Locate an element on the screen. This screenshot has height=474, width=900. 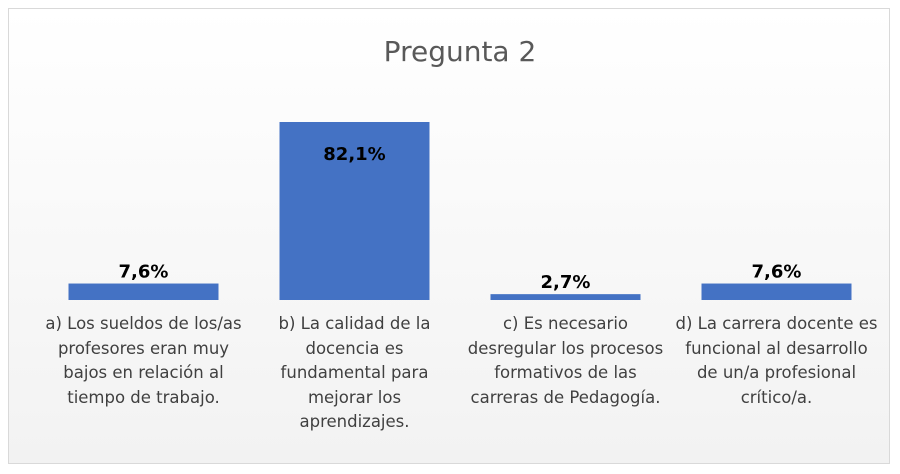
data-label: 82,1% is located at coordinates (354, 154).